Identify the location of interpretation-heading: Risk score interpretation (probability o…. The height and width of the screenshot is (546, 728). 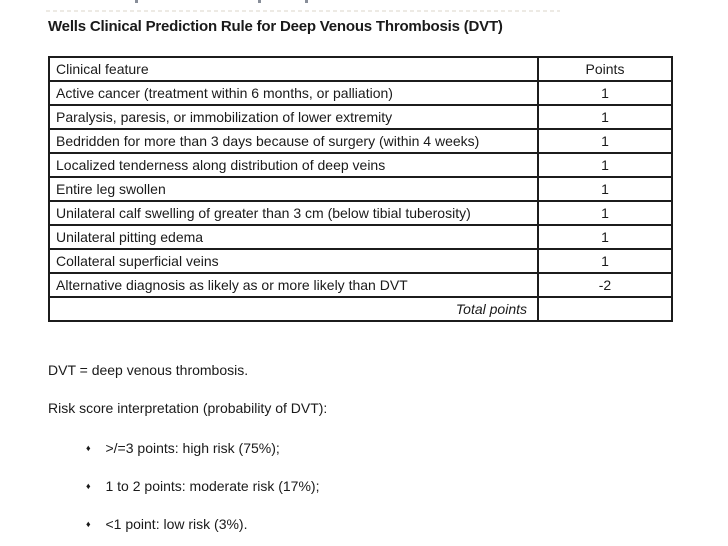
(188, 408).